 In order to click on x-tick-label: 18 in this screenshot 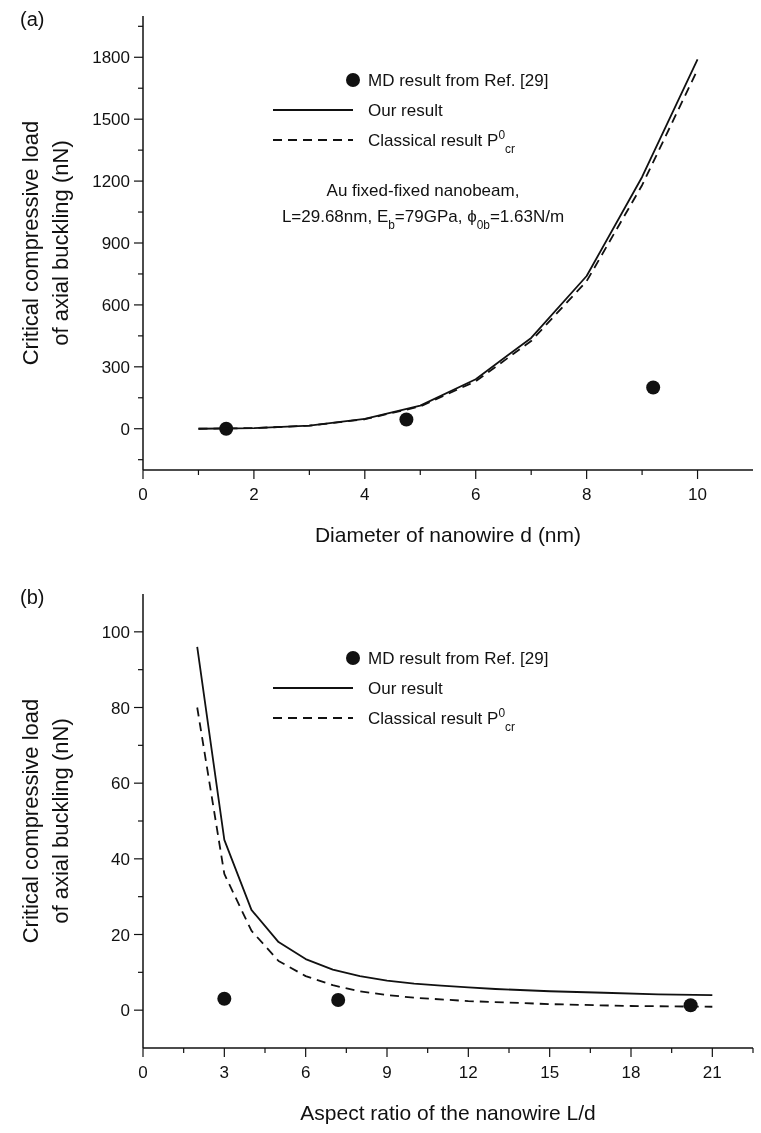, I will do `click(631, 1072)`.